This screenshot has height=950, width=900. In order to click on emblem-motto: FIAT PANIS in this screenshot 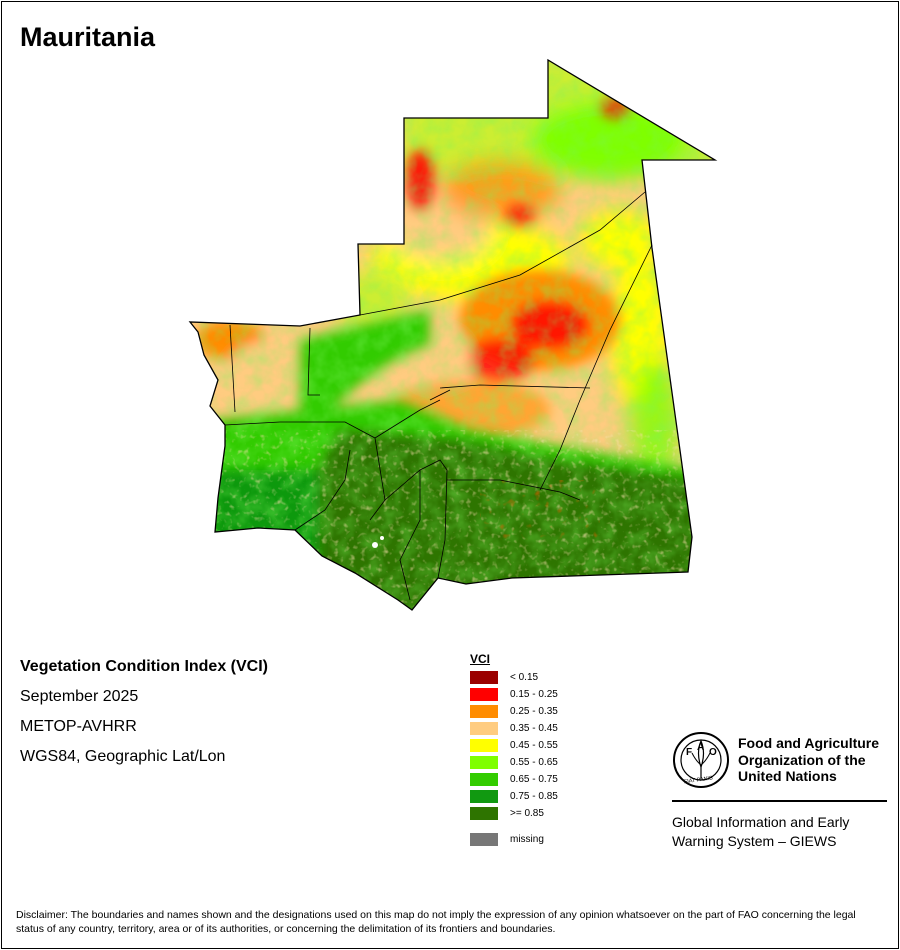, I will do `click(699, 780)`.